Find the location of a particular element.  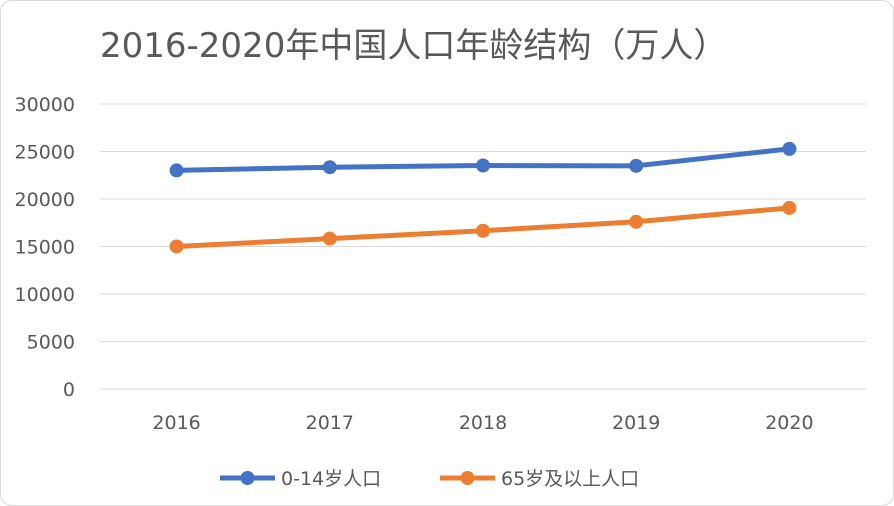

y-tick-label: 0 is located at coordinates (69, 390).